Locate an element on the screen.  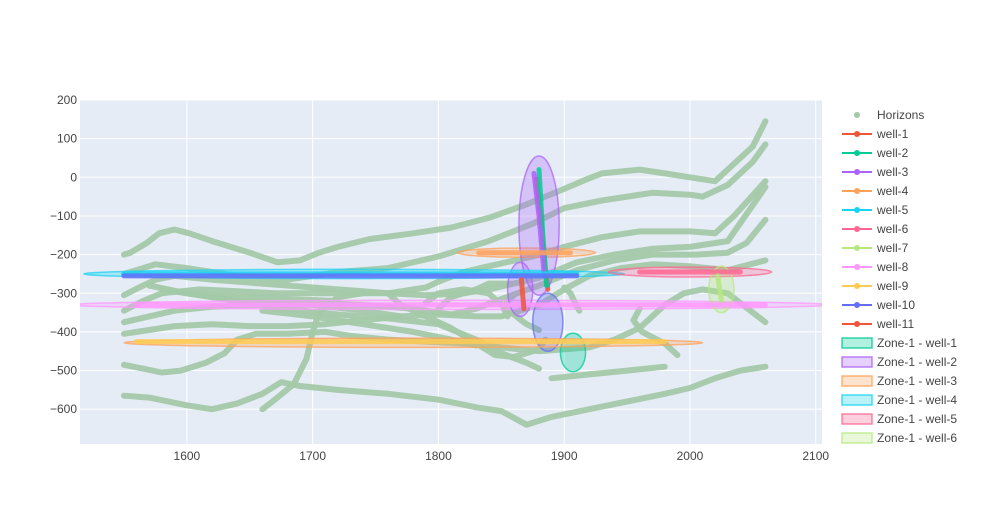
legend-item: Zone-1 - well-4 is located at coordinates (899, 400).